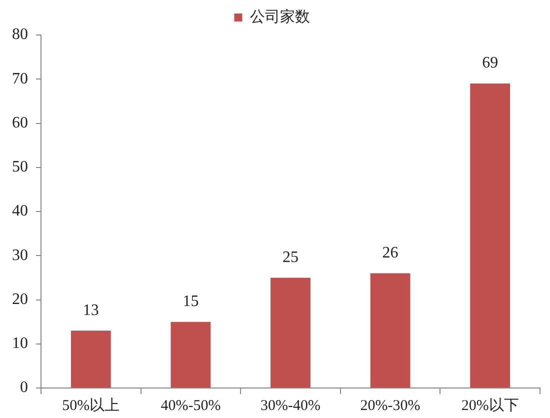 The width and height of the screenshot is (550, 418). I want to click on y-tick-label: 70, so click(20, 79).